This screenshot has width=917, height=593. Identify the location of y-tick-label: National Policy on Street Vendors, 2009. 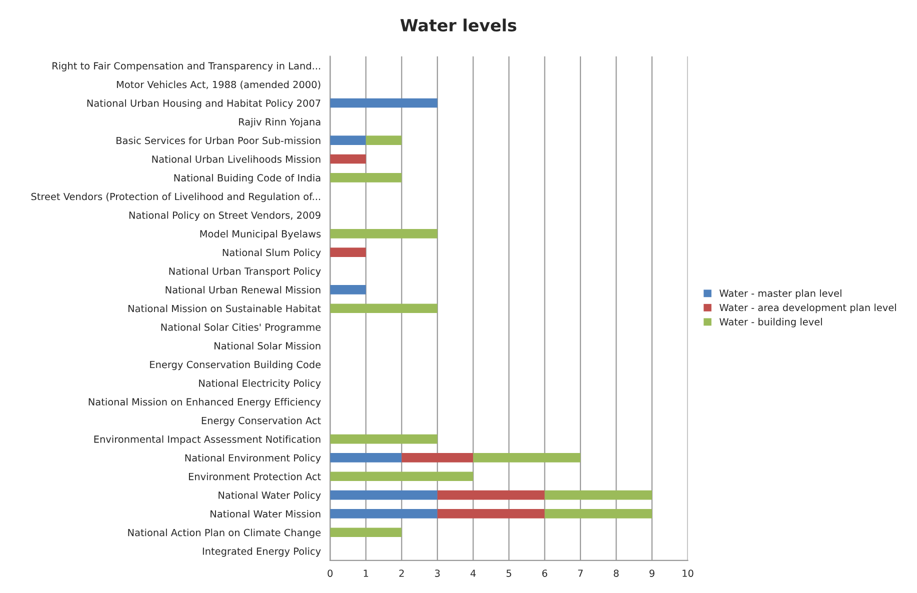
(224, 216).